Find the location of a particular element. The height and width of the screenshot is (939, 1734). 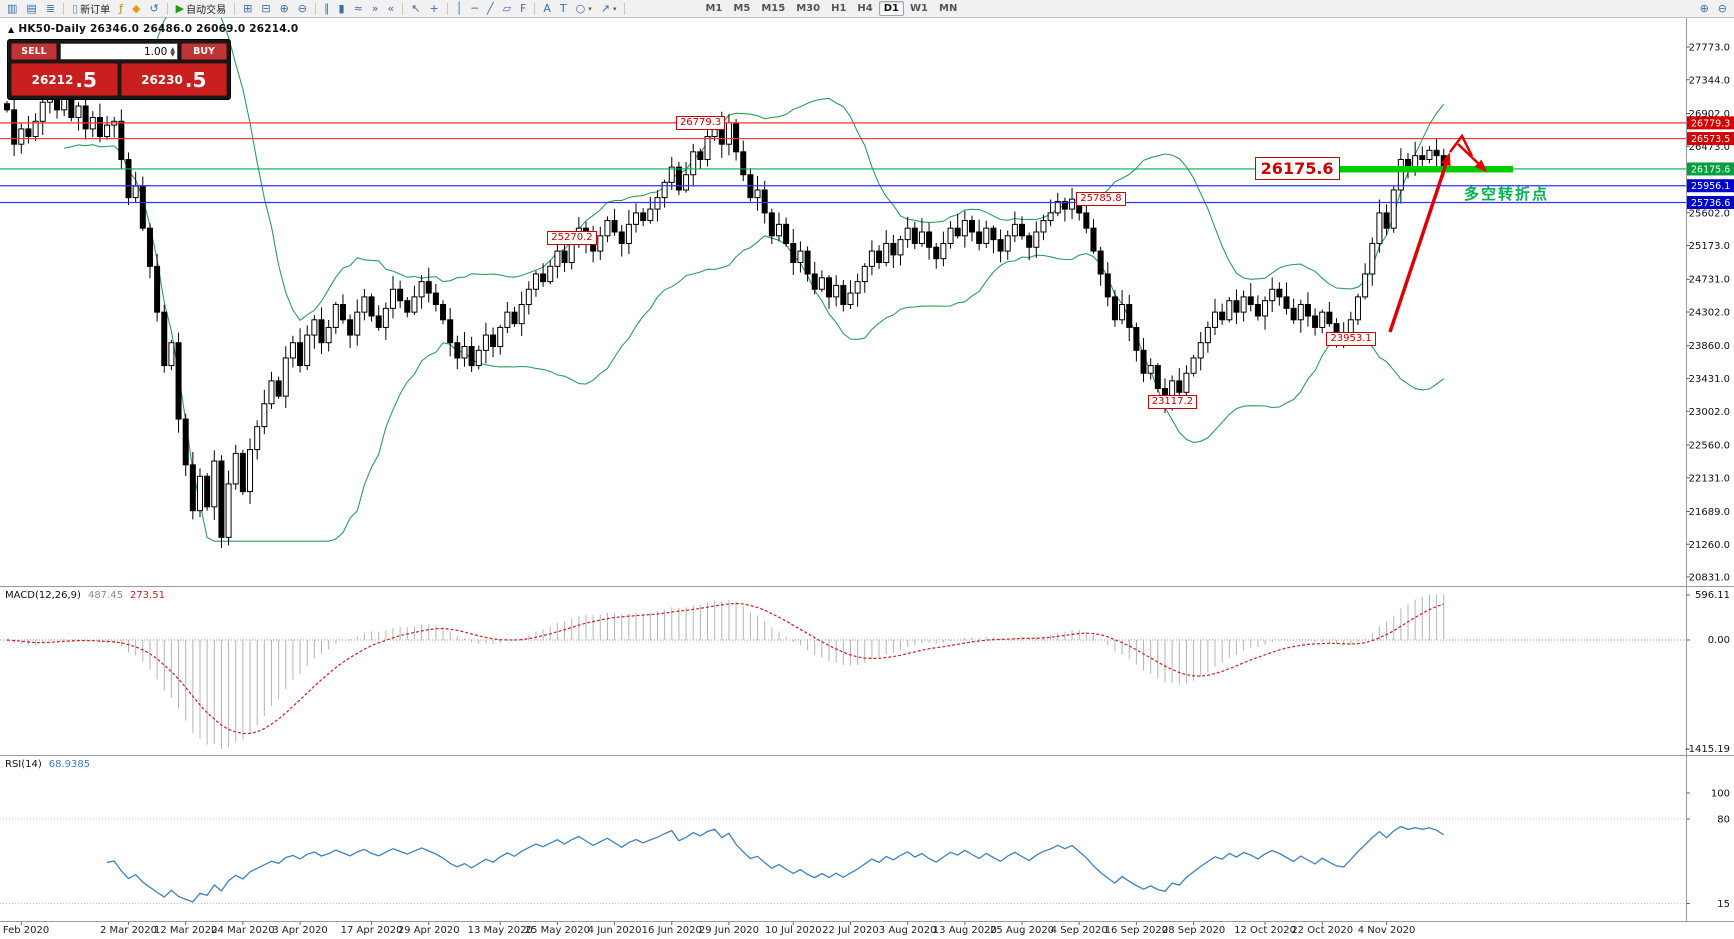

rsi-name: RSI(14) is located at coordinates (23, 764).